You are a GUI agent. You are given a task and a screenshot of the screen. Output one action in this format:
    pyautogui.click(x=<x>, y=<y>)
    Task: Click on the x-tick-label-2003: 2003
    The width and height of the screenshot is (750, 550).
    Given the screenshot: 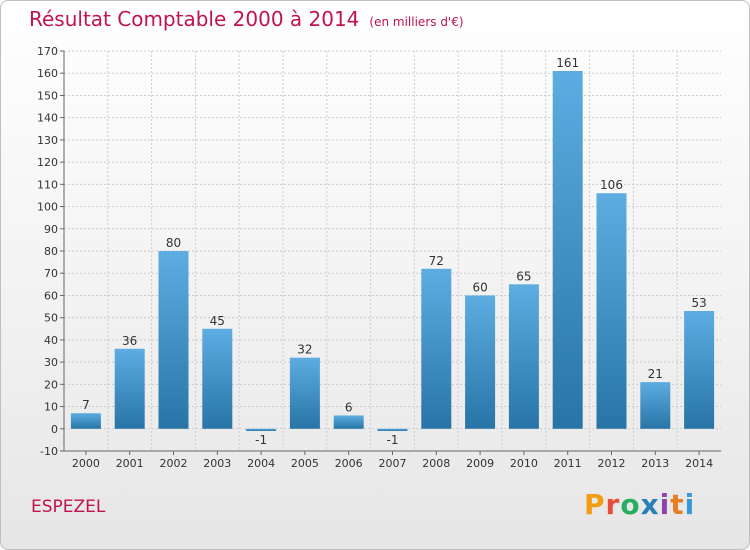 What is the action you would take?
    pyautogui.click(x=217, y=463)
    